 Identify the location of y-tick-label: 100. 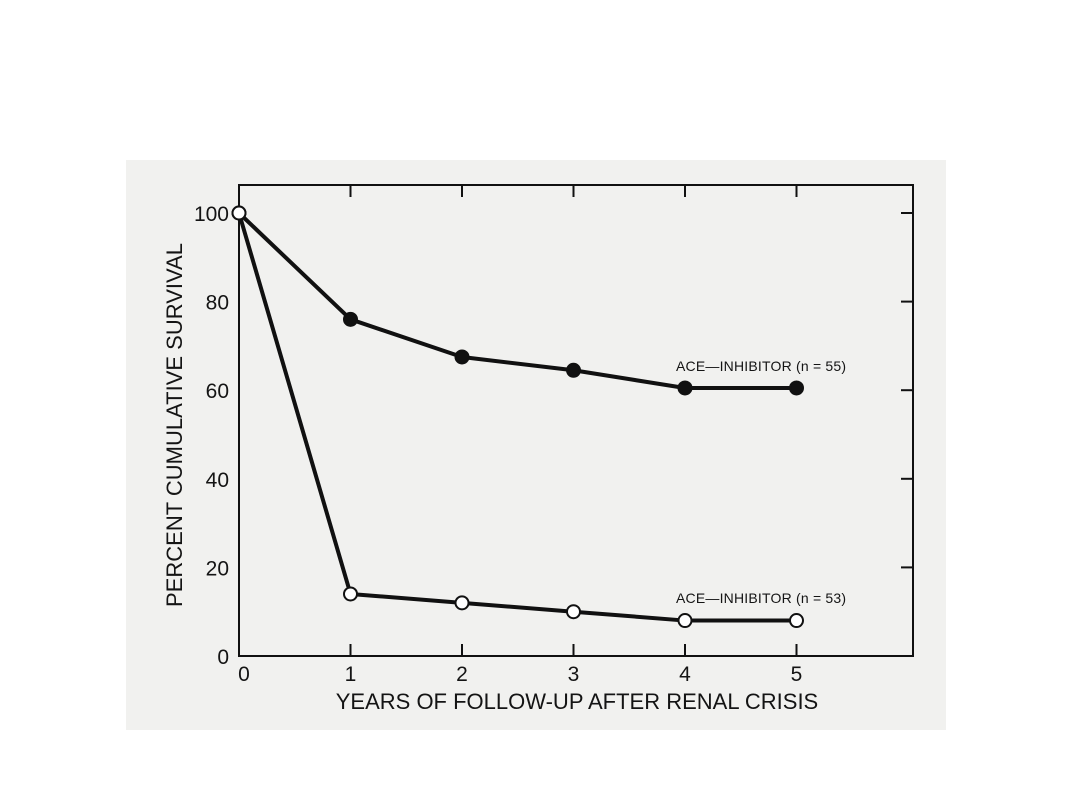
(211, 214).